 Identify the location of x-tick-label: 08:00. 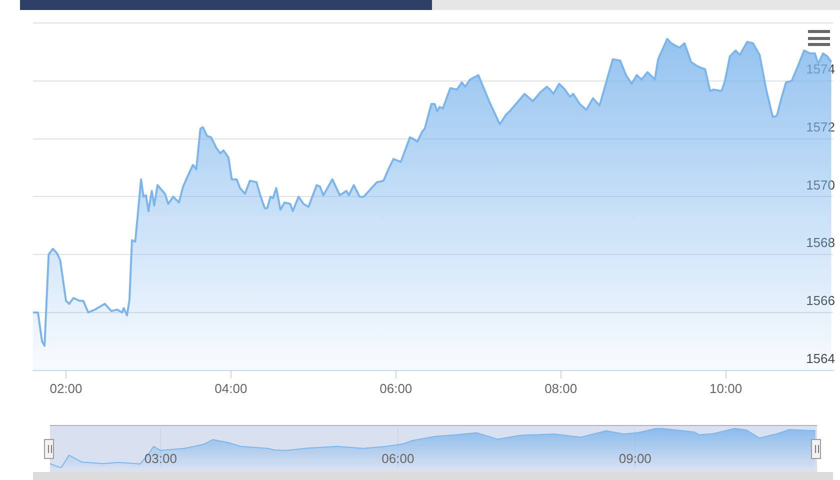
(561, 388).